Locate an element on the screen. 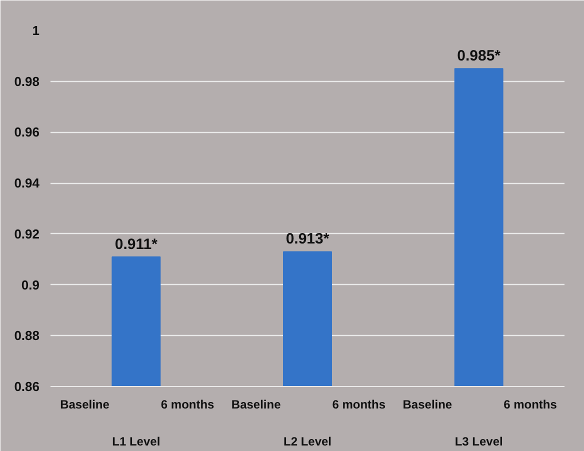 The image size is (584, 451). x-tick-label: L3 Level is located at coordinates (478, 441).